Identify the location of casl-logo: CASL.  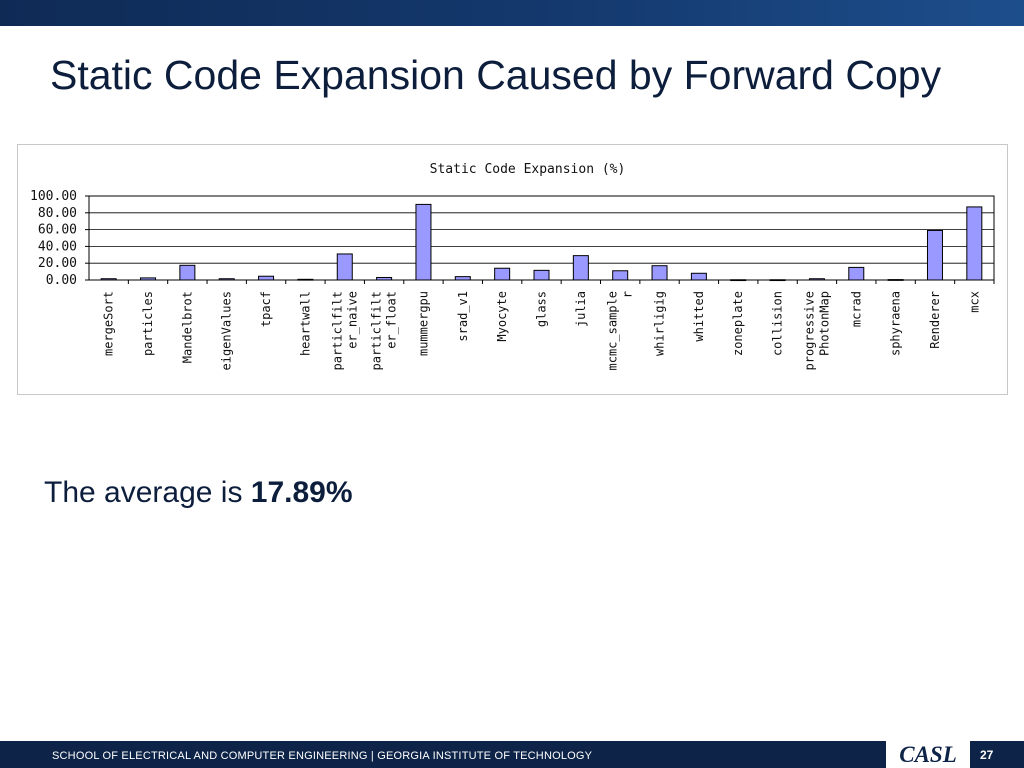
(928, 754).